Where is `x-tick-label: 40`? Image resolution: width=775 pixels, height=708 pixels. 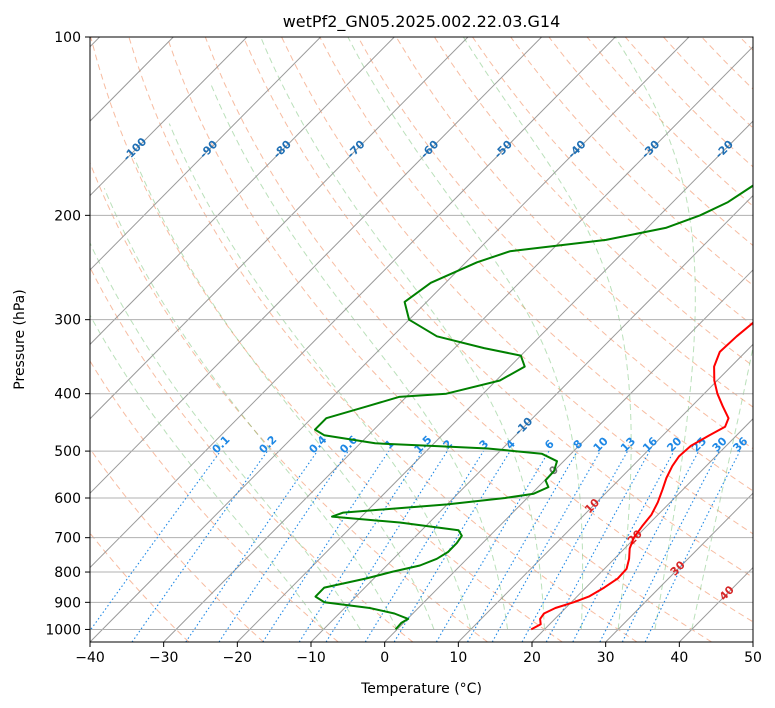
x-tick-label: 40 is located at coordinates (679, 658).